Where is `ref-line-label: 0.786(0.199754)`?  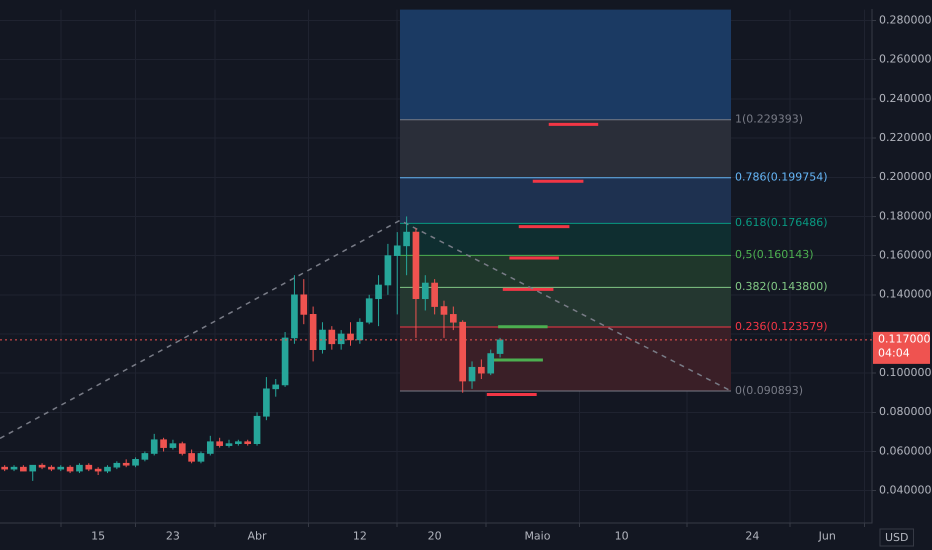
ref-line-label: 0.786(0.199754) is located at coordinates (781, 177).